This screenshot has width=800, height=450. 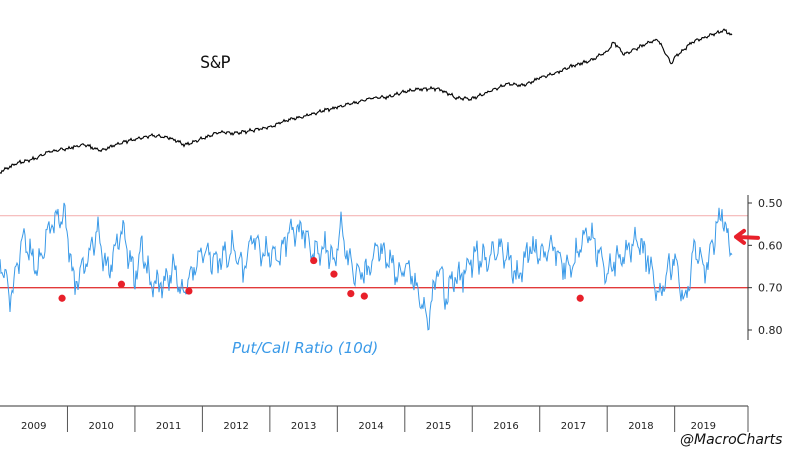 What do you see at coordinates (321, 279) in the screenshot?
I see `signal-markers` at bounding box center [321, 279].